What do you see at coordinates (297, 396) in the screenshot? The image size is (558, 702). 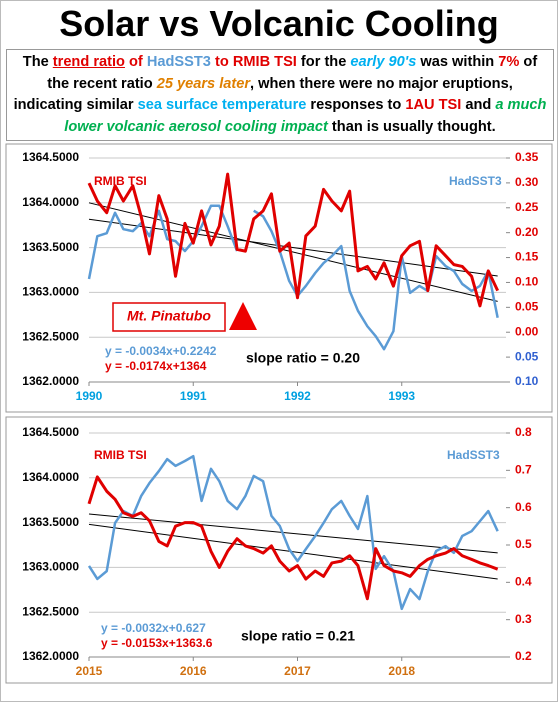 I see `x-tick-label: 1992` at bounding box center [297, 396].